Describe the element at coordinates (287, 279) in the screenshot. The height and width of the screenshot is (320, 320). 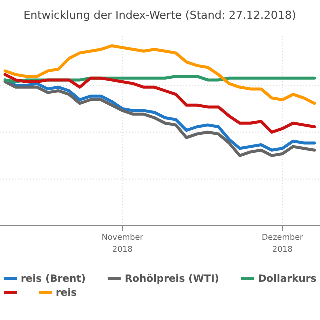
I see `legend-label: Dollarkurs` at that location.